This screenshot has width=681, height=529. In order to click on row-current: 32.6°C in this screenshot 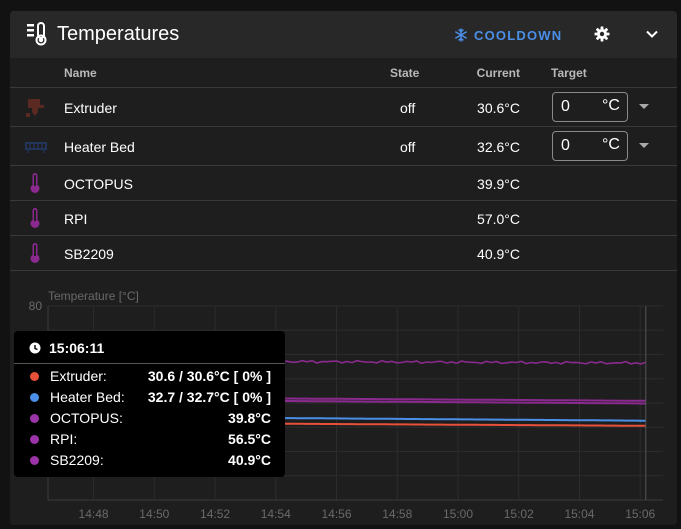, I will do `click(498, 147)`.